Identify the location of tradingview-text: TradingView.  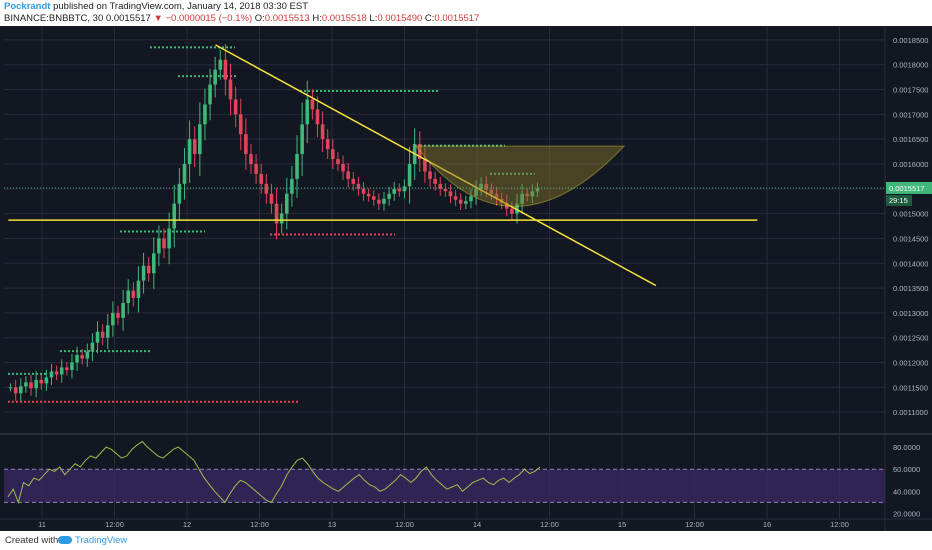
(101, 540).